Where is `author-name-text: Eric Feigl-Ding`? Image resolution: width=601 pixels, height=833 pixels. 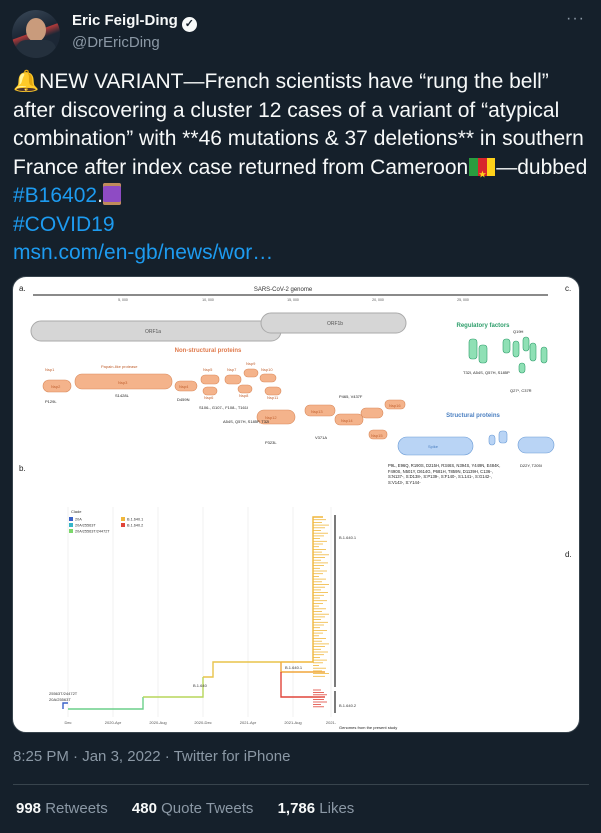
author-name-text: Eric Feigl-Ding is located at coordinates (125, 20).